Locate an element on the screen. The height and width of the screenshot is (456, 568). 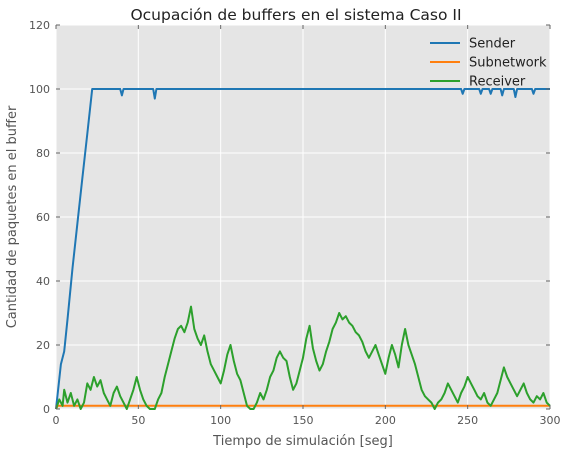
y-tick-label: 120 is located at coordinates (39, 25).